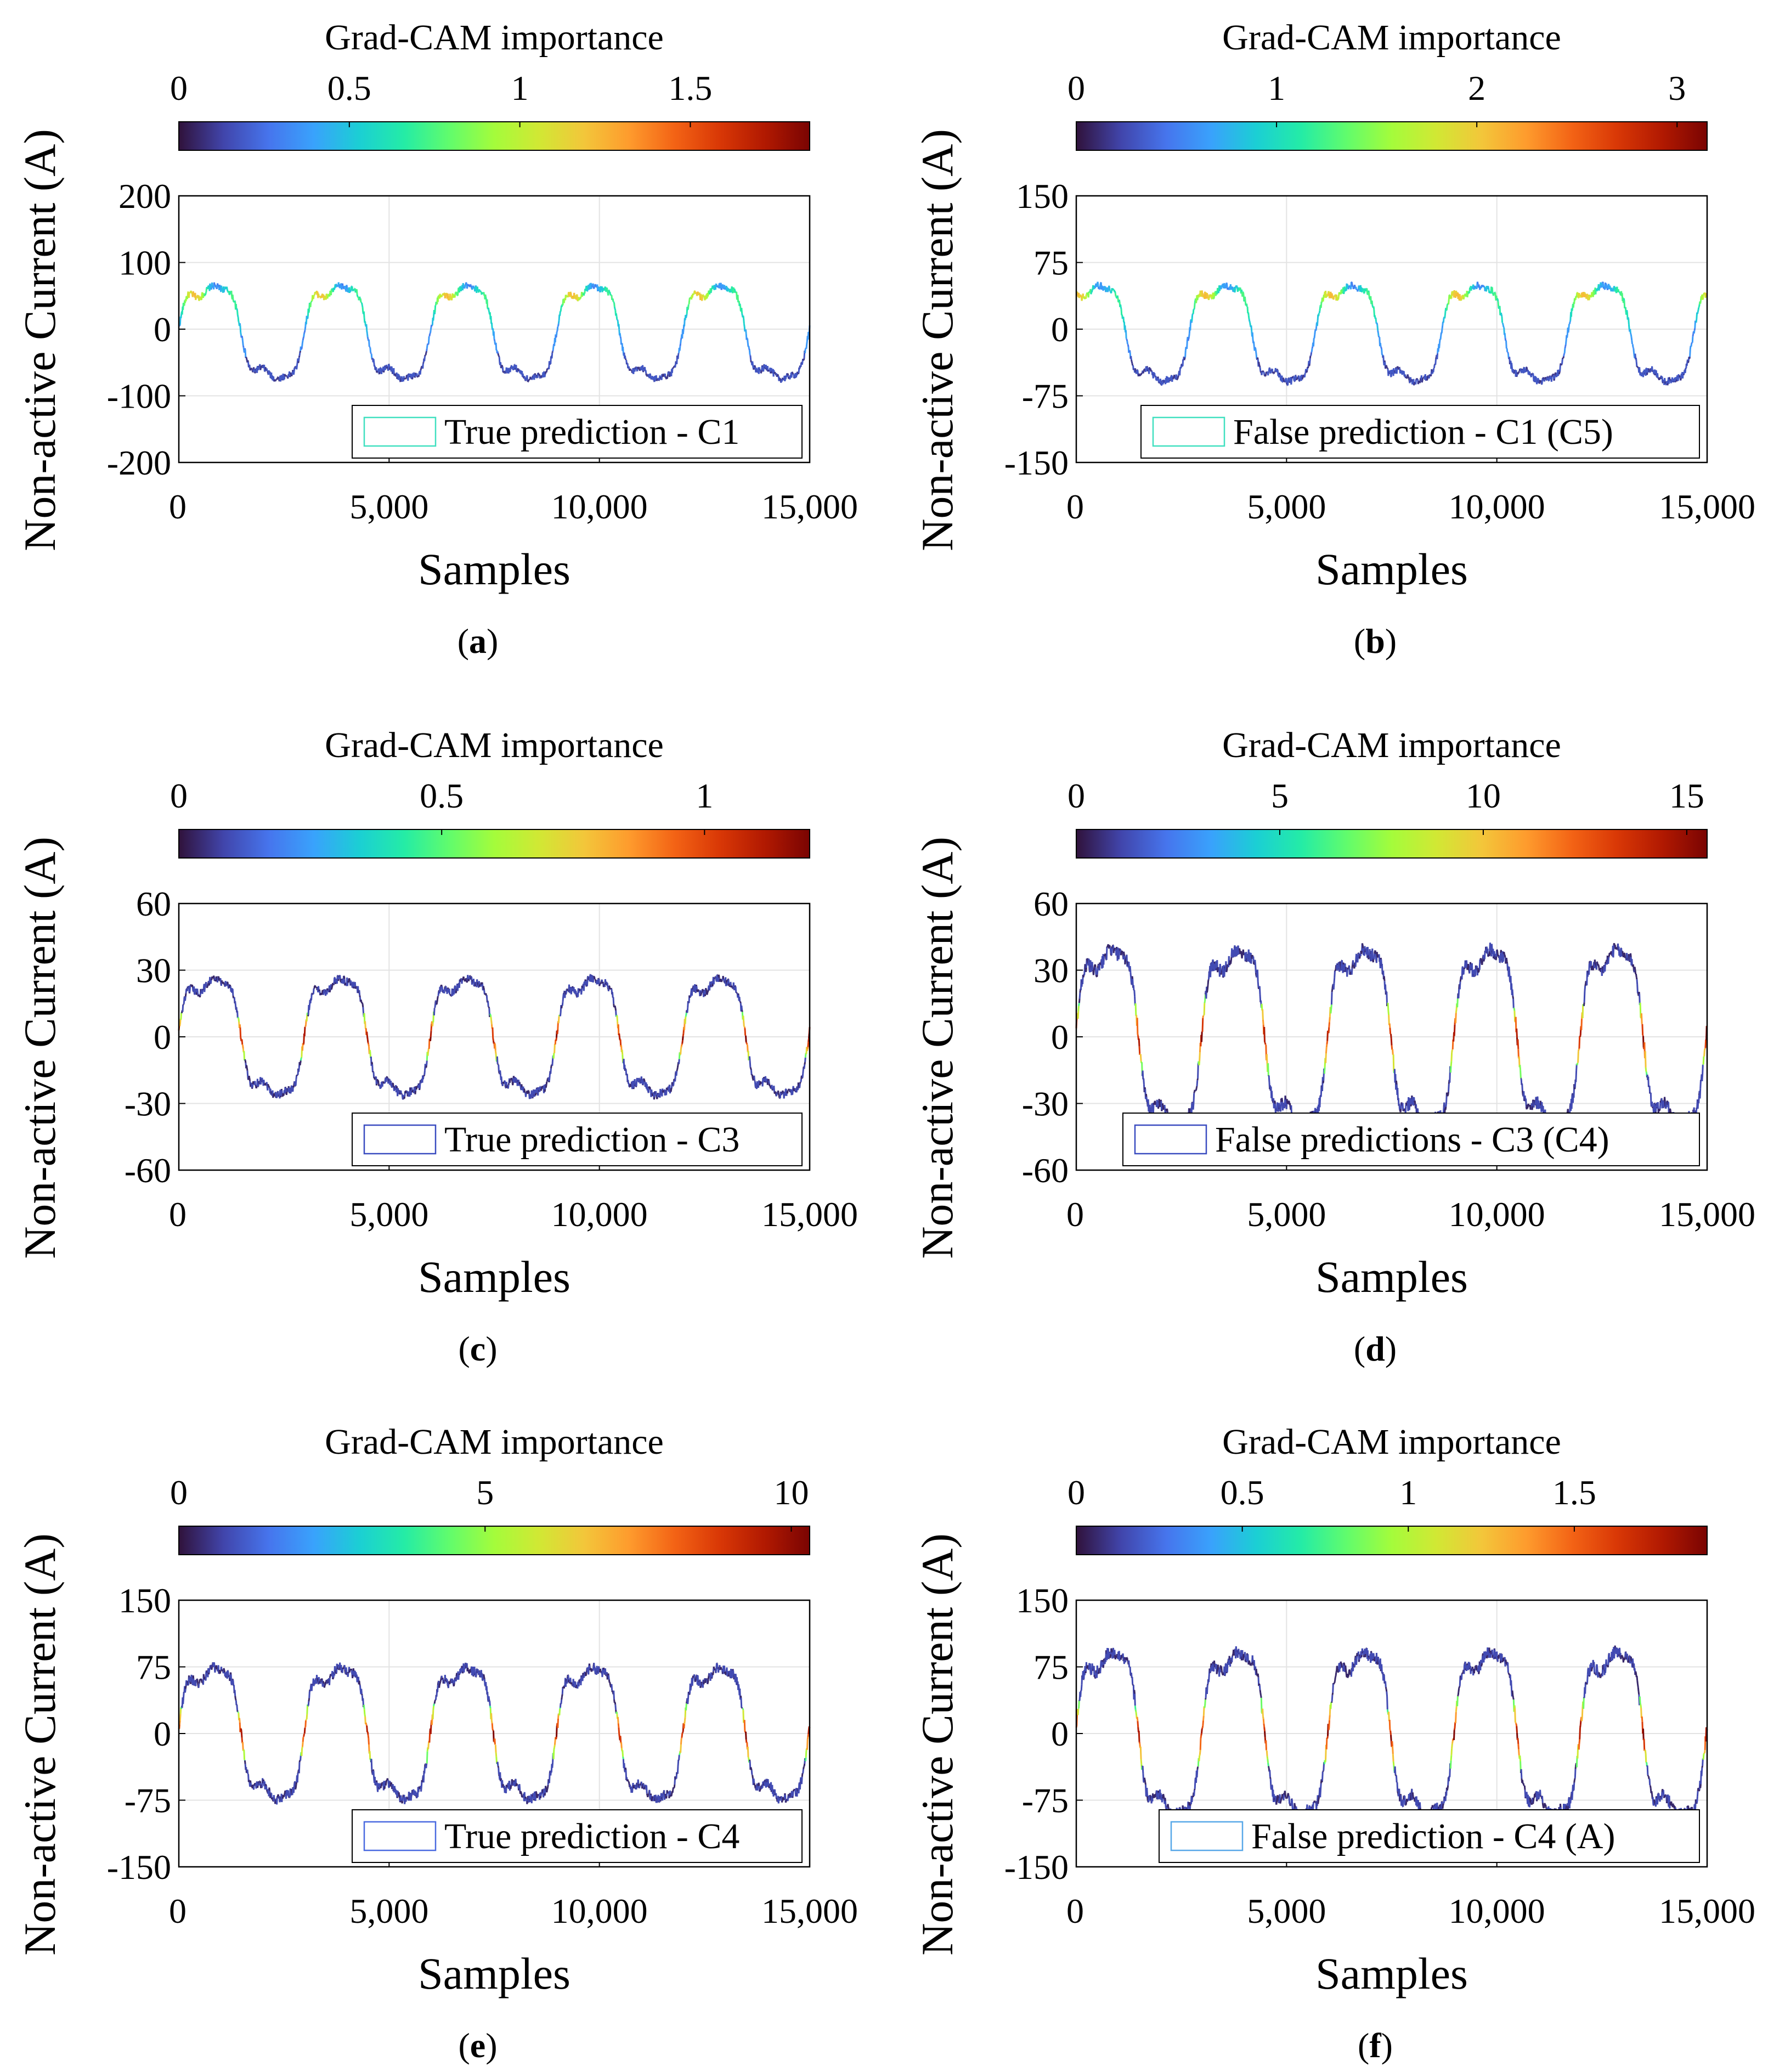 Image resolution: width=1768 pixels, height=2072 pixels. I want to click on x-tick-label: 15,000, so click(810, 1214).